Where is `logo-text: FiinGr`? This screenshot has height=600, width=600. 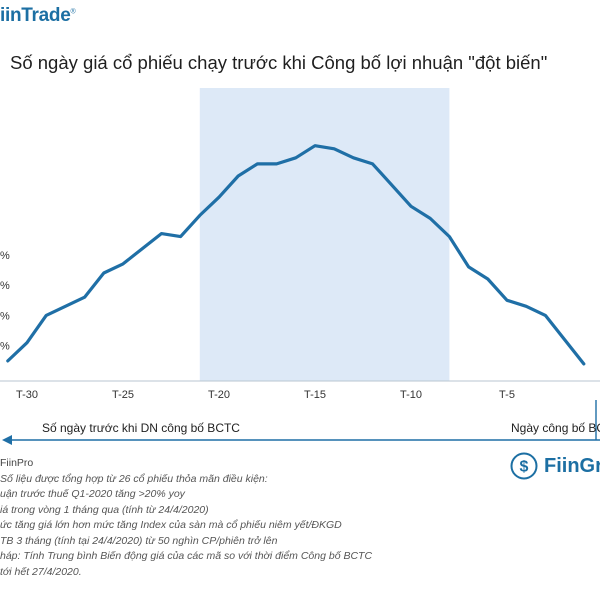 logo-text: FiinGr is located at coordinates (572, 465).